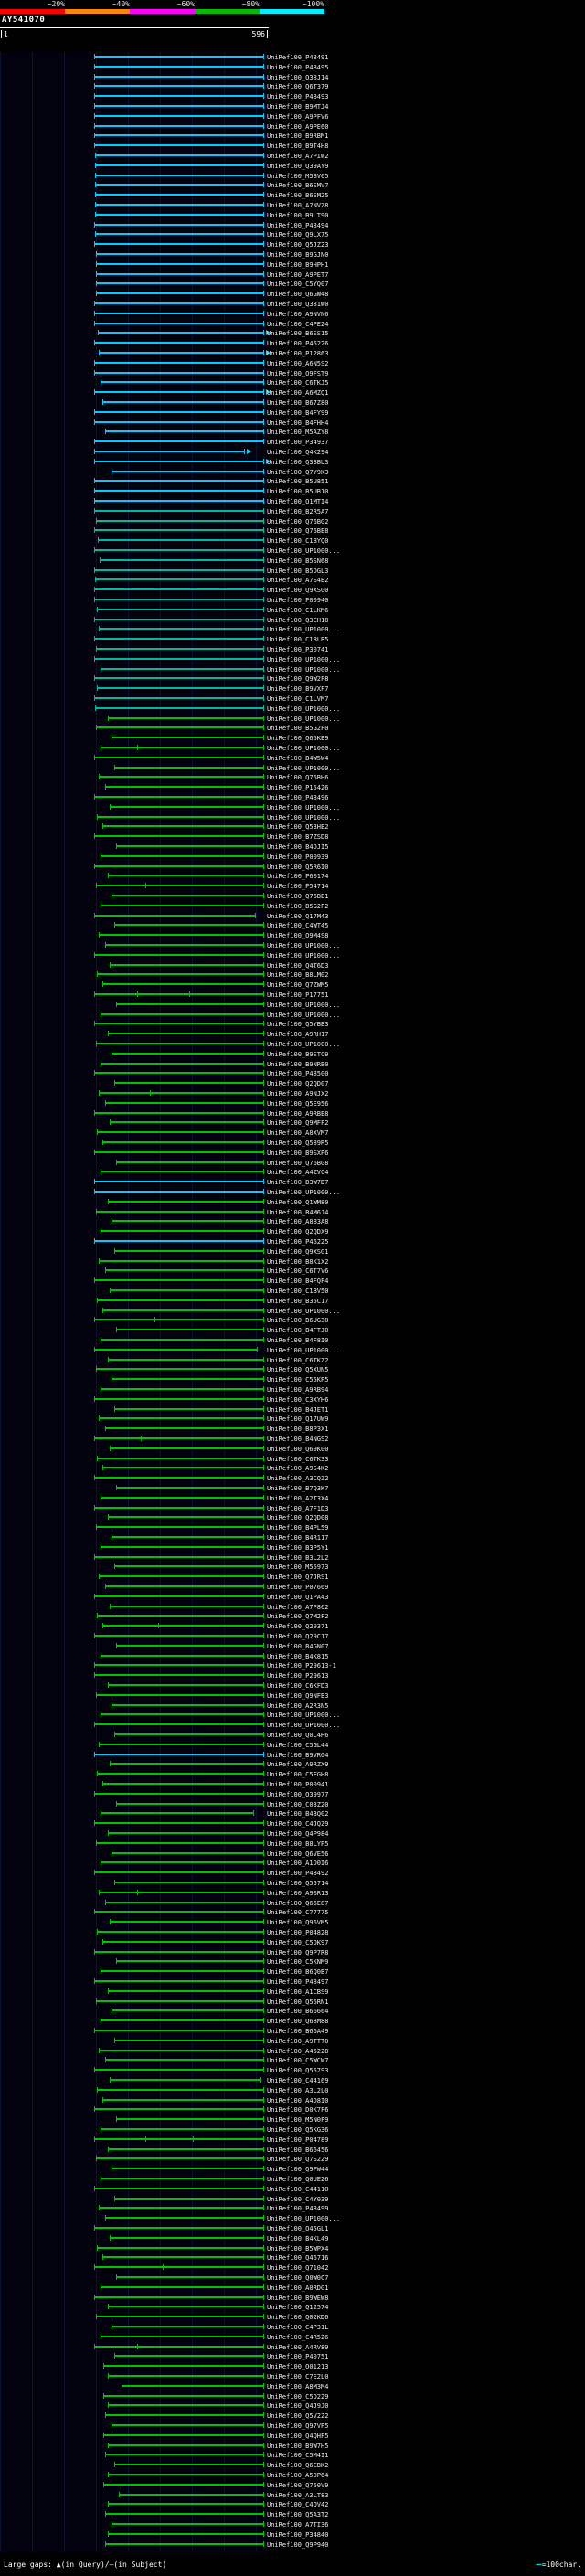 This screenshot has width=585, height=2576. Describe the element at coordinates (298, 472) in the screenshot. I see `hit-accession-label: UniRef100_Q7Y9K3` at that location.